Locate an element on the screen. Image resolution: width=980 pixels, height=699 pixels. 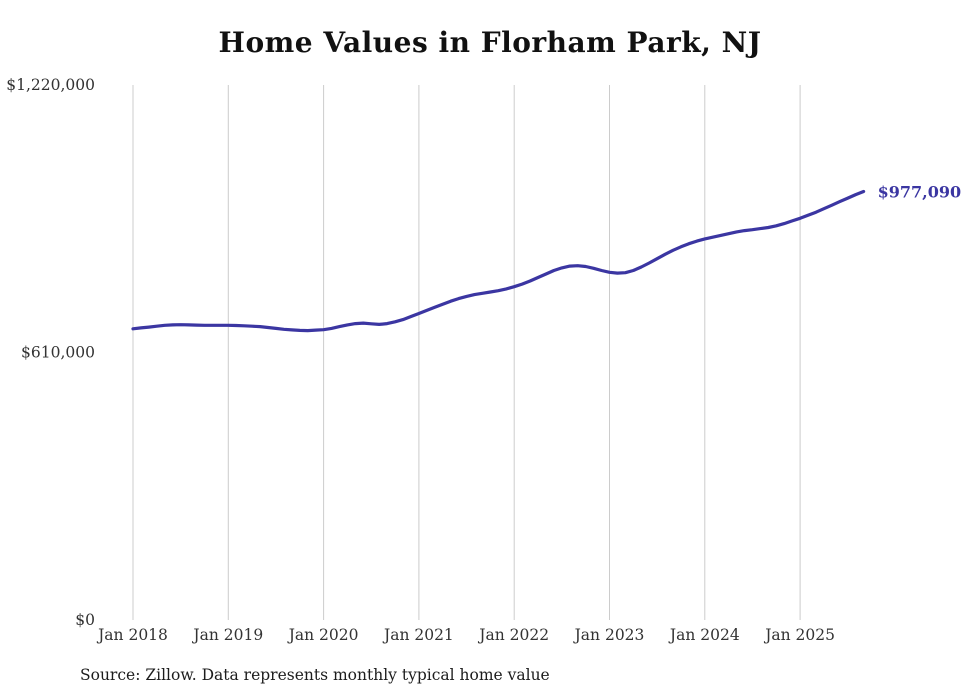
x-axis-label: Jan 2018 is located at coordinates (132, 635).